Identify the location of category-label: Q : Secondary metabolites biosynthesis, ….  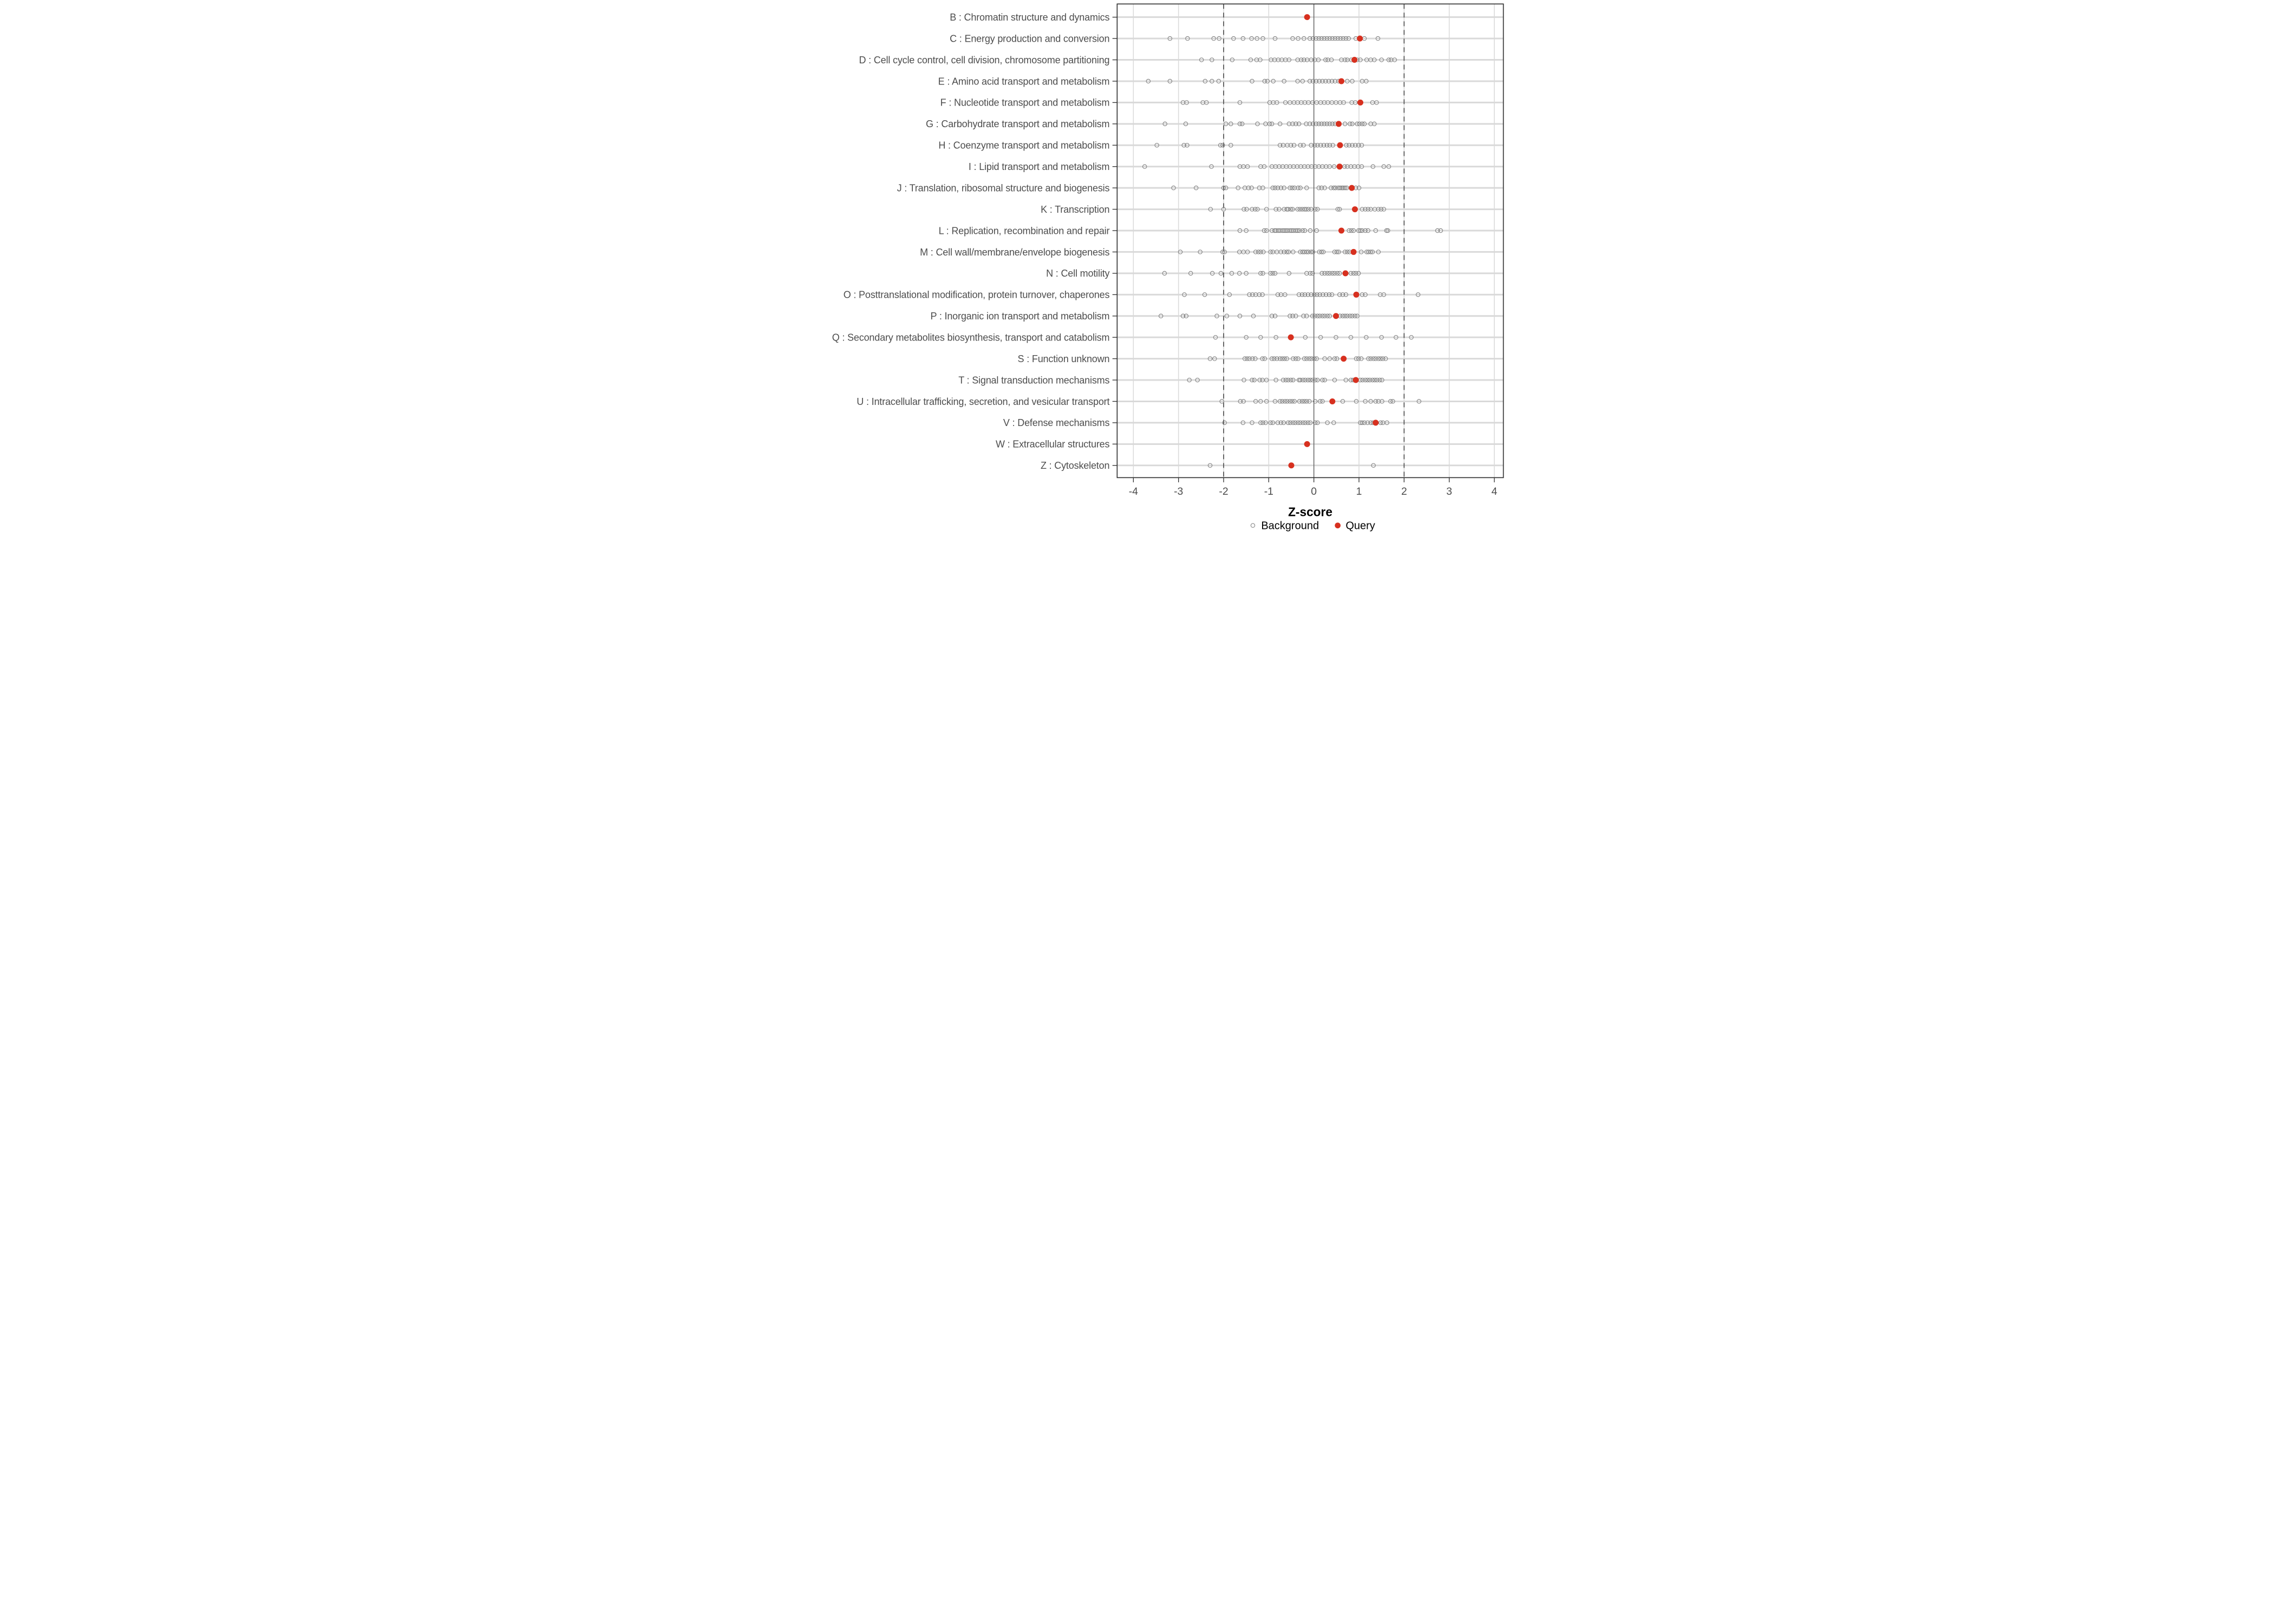
(971, 338).